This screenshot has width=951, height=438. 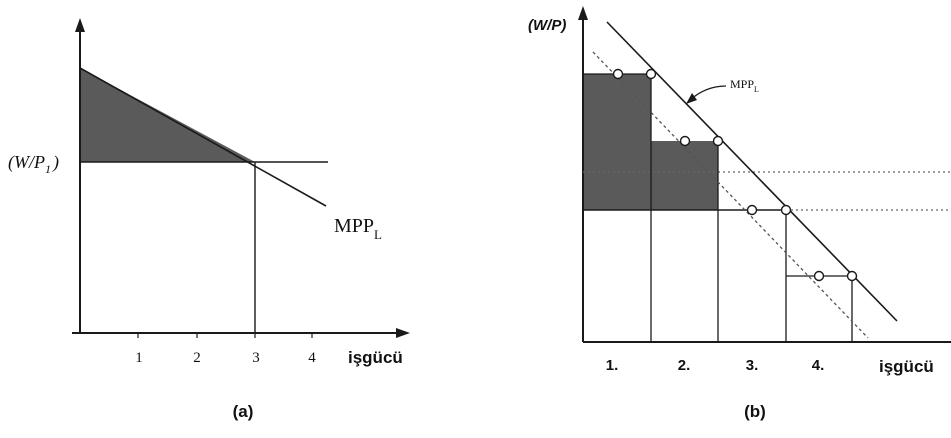 What do you see at coordinates (612, 365) in the screenshot?
I see `panel-b-tick-label: 1.` at bounding box center [612, 365].